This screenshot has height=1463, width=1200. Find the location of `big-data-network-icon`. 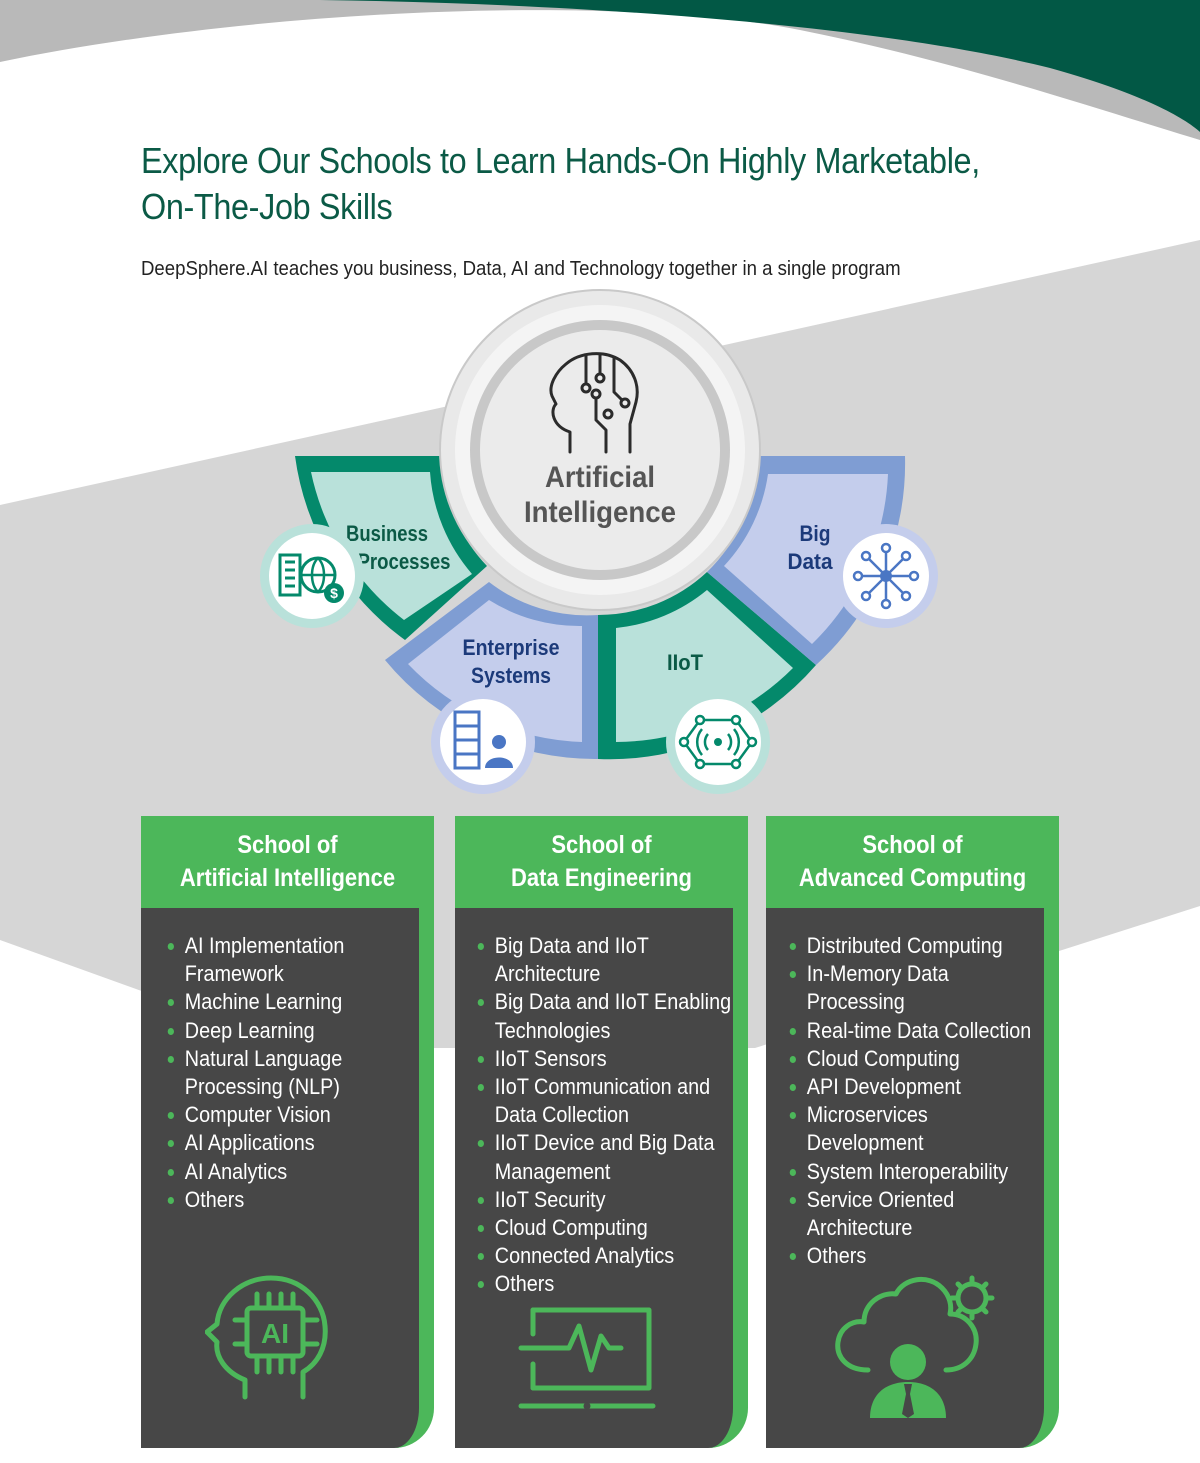

big-data-network-icon is located at coordinates (886, 576).